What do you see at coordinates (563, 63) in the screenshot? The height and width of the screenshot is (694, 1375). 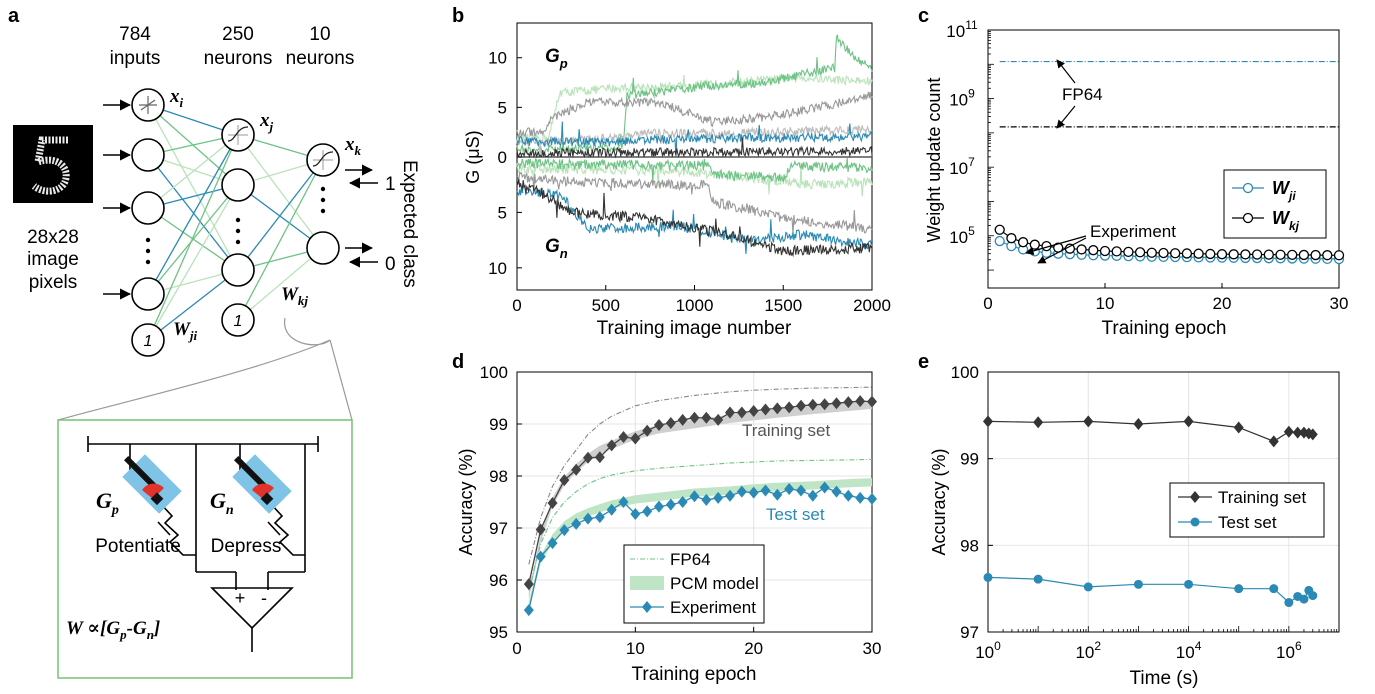 I see `series-label-gp-sub: p` at bounding box center [563, 63].